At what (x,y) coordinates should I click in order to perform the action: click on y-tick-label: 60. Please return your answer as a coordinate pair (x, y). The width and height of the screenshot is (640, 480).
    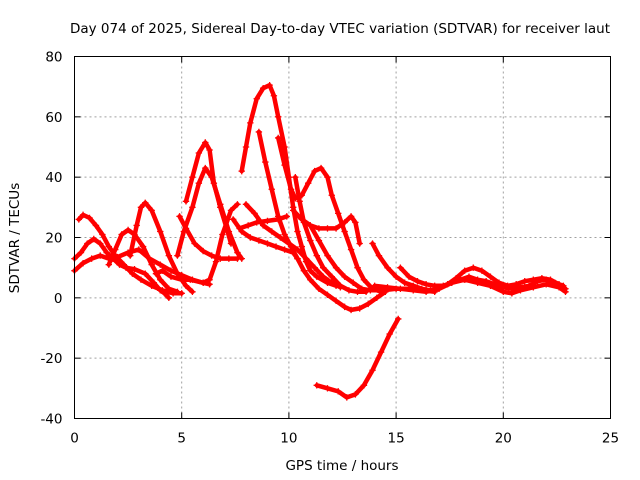
    Looking at the image, I should click on (53, 118).